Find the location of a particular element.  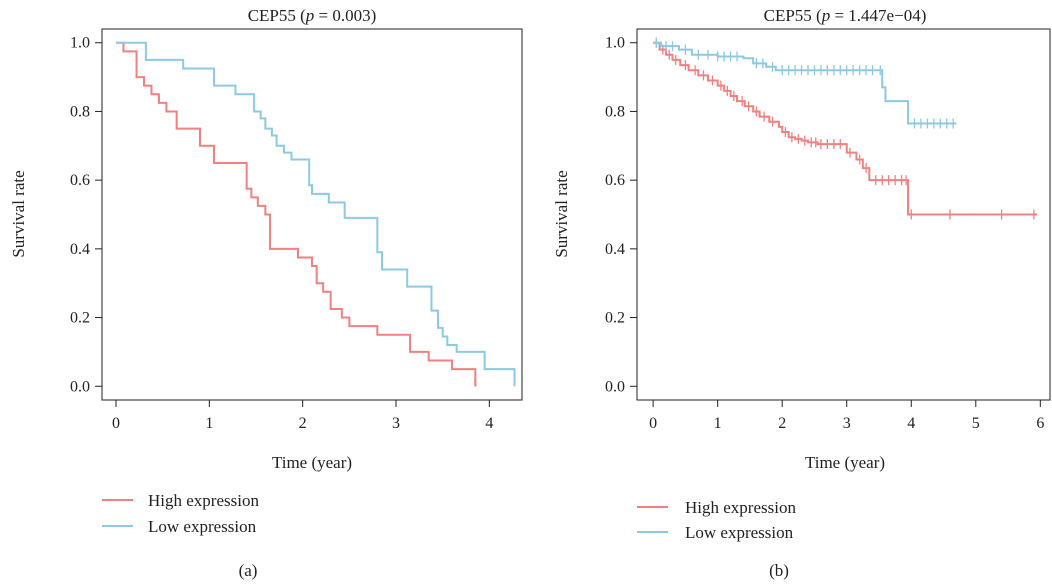

panel-a-x-axis-label: Time (year) is located at coordinates (312, 462).